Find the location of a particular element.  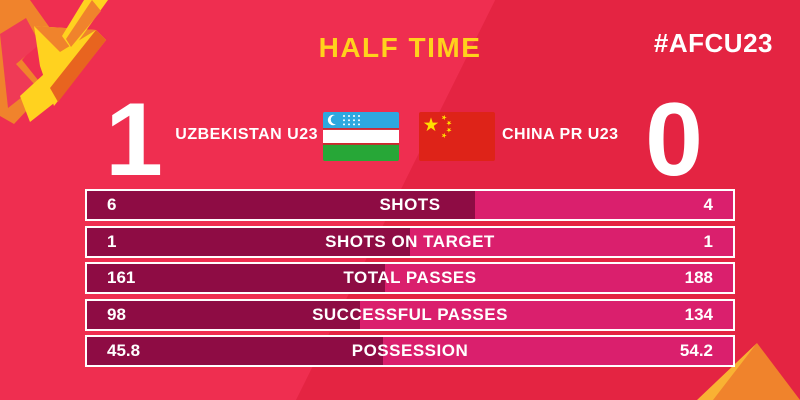

stat-label: SHOTS is located at coordinates (410, 204).